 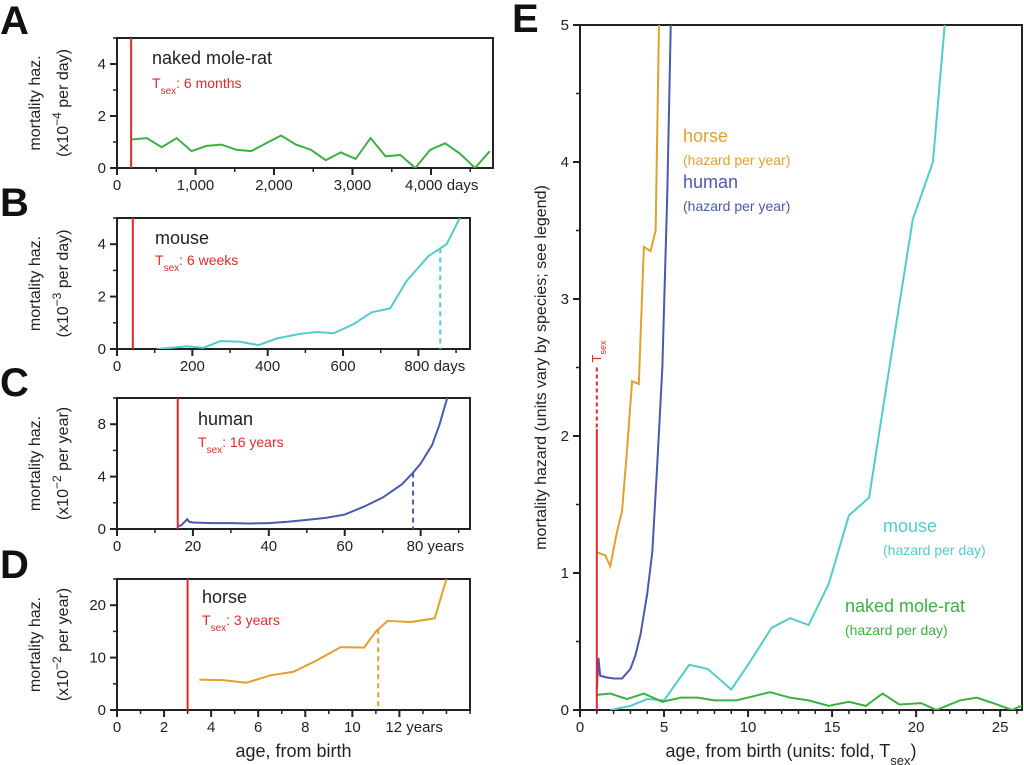 What do you see at coordinates (253, 620) in the screenshot?
I see `tsex-value: : 3 years` at bounding box center [253, 620].